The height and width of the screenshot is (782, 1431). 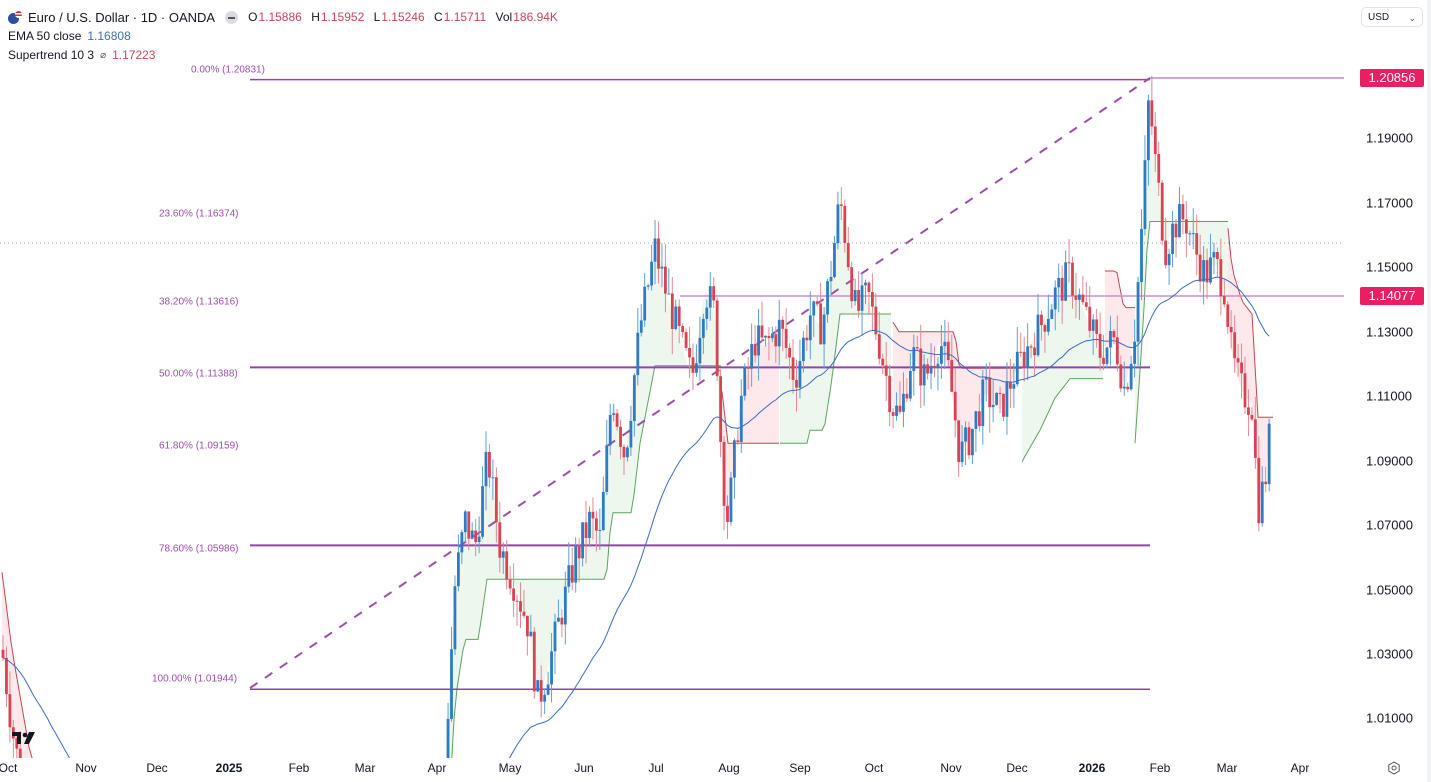 I want to click on supertrend-indicator-value: 1.17223, so click(x=134, y=55).